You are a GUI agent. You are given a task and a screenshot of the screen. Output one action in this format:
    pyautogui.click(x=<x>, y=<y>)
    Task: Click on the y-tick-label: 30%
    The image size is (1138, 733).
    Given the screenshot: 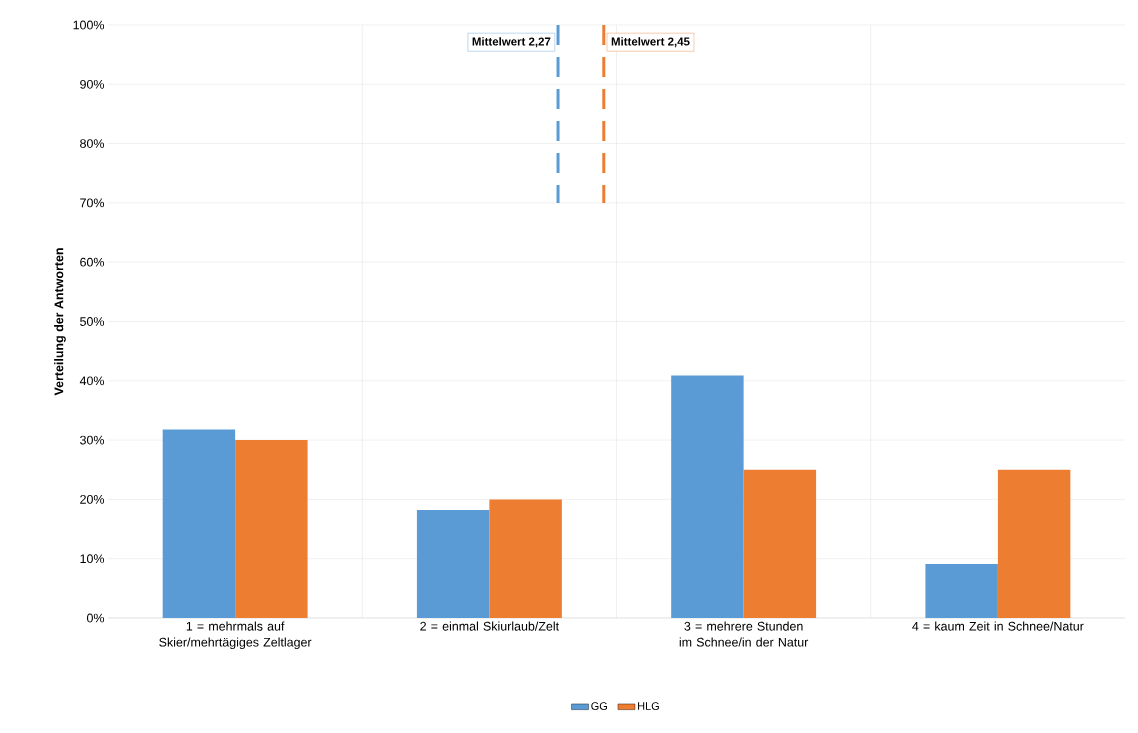 What is the action you would take?
    pyautogui.click(x=92, y=440)
    